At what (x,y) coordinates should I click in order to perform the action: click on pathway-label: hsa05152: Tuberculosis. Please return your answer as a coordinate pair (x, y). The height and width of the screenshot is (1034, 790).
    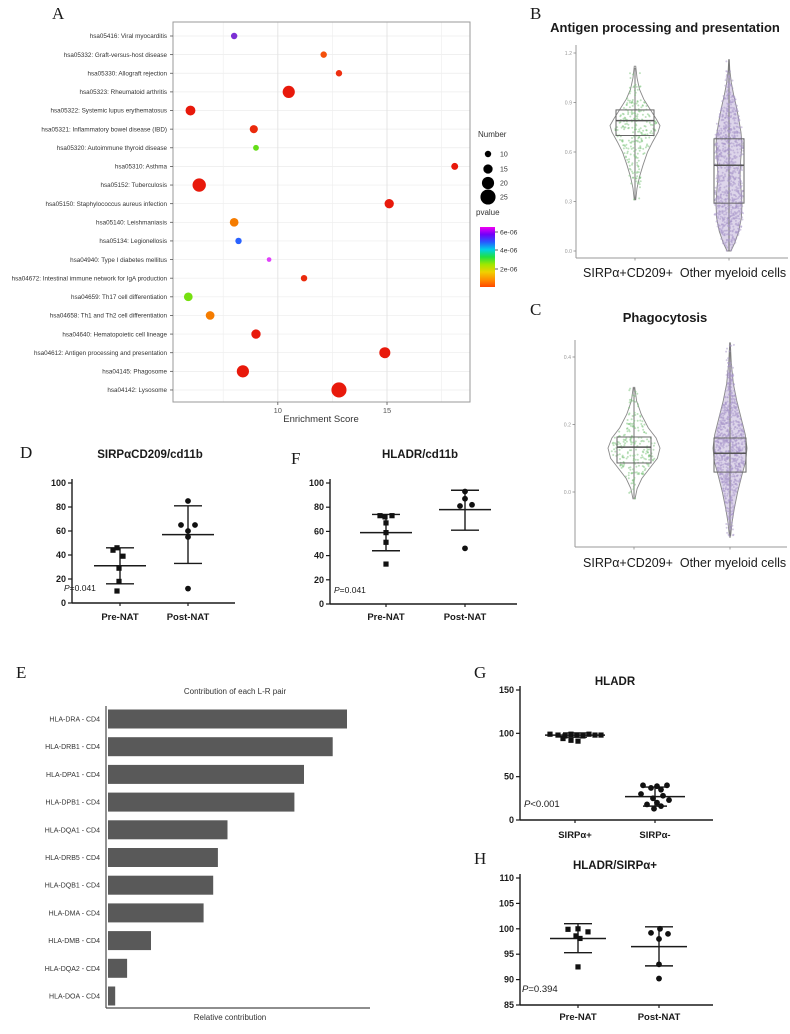
    Looking at the image, I should click on (133, 185).